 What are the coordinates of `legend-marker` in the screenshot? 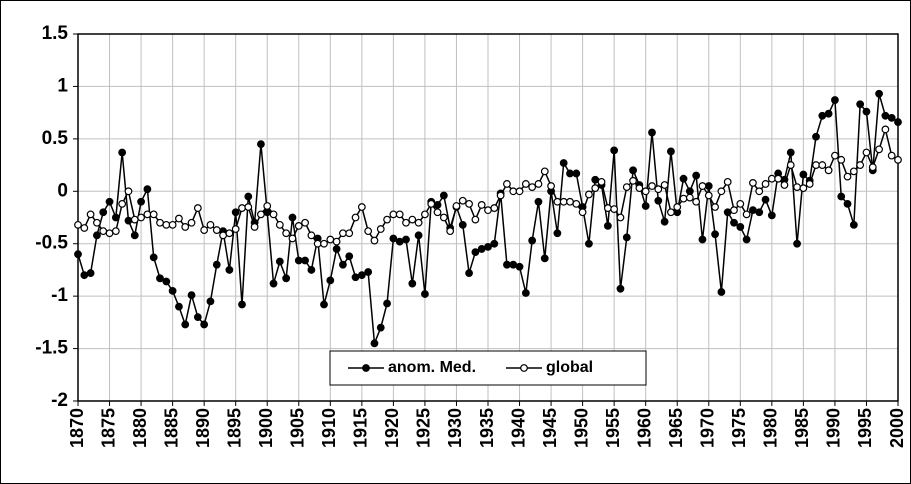 It's located at (366, 368).